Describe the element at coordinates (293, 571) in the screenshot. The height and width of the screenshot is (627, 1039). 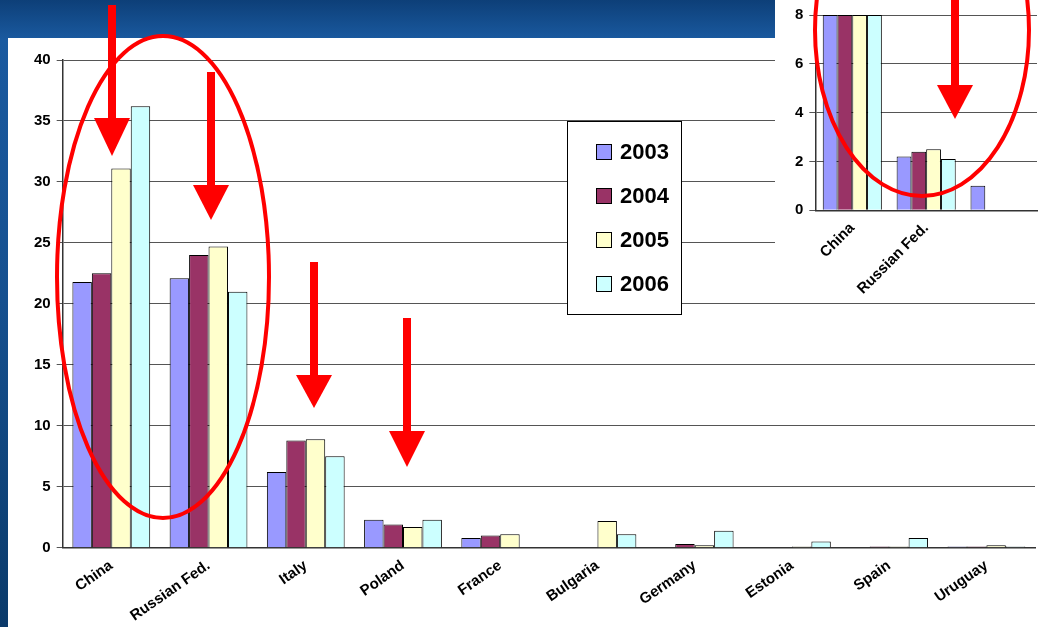
I see `x-tick-label: Italy` at that location.